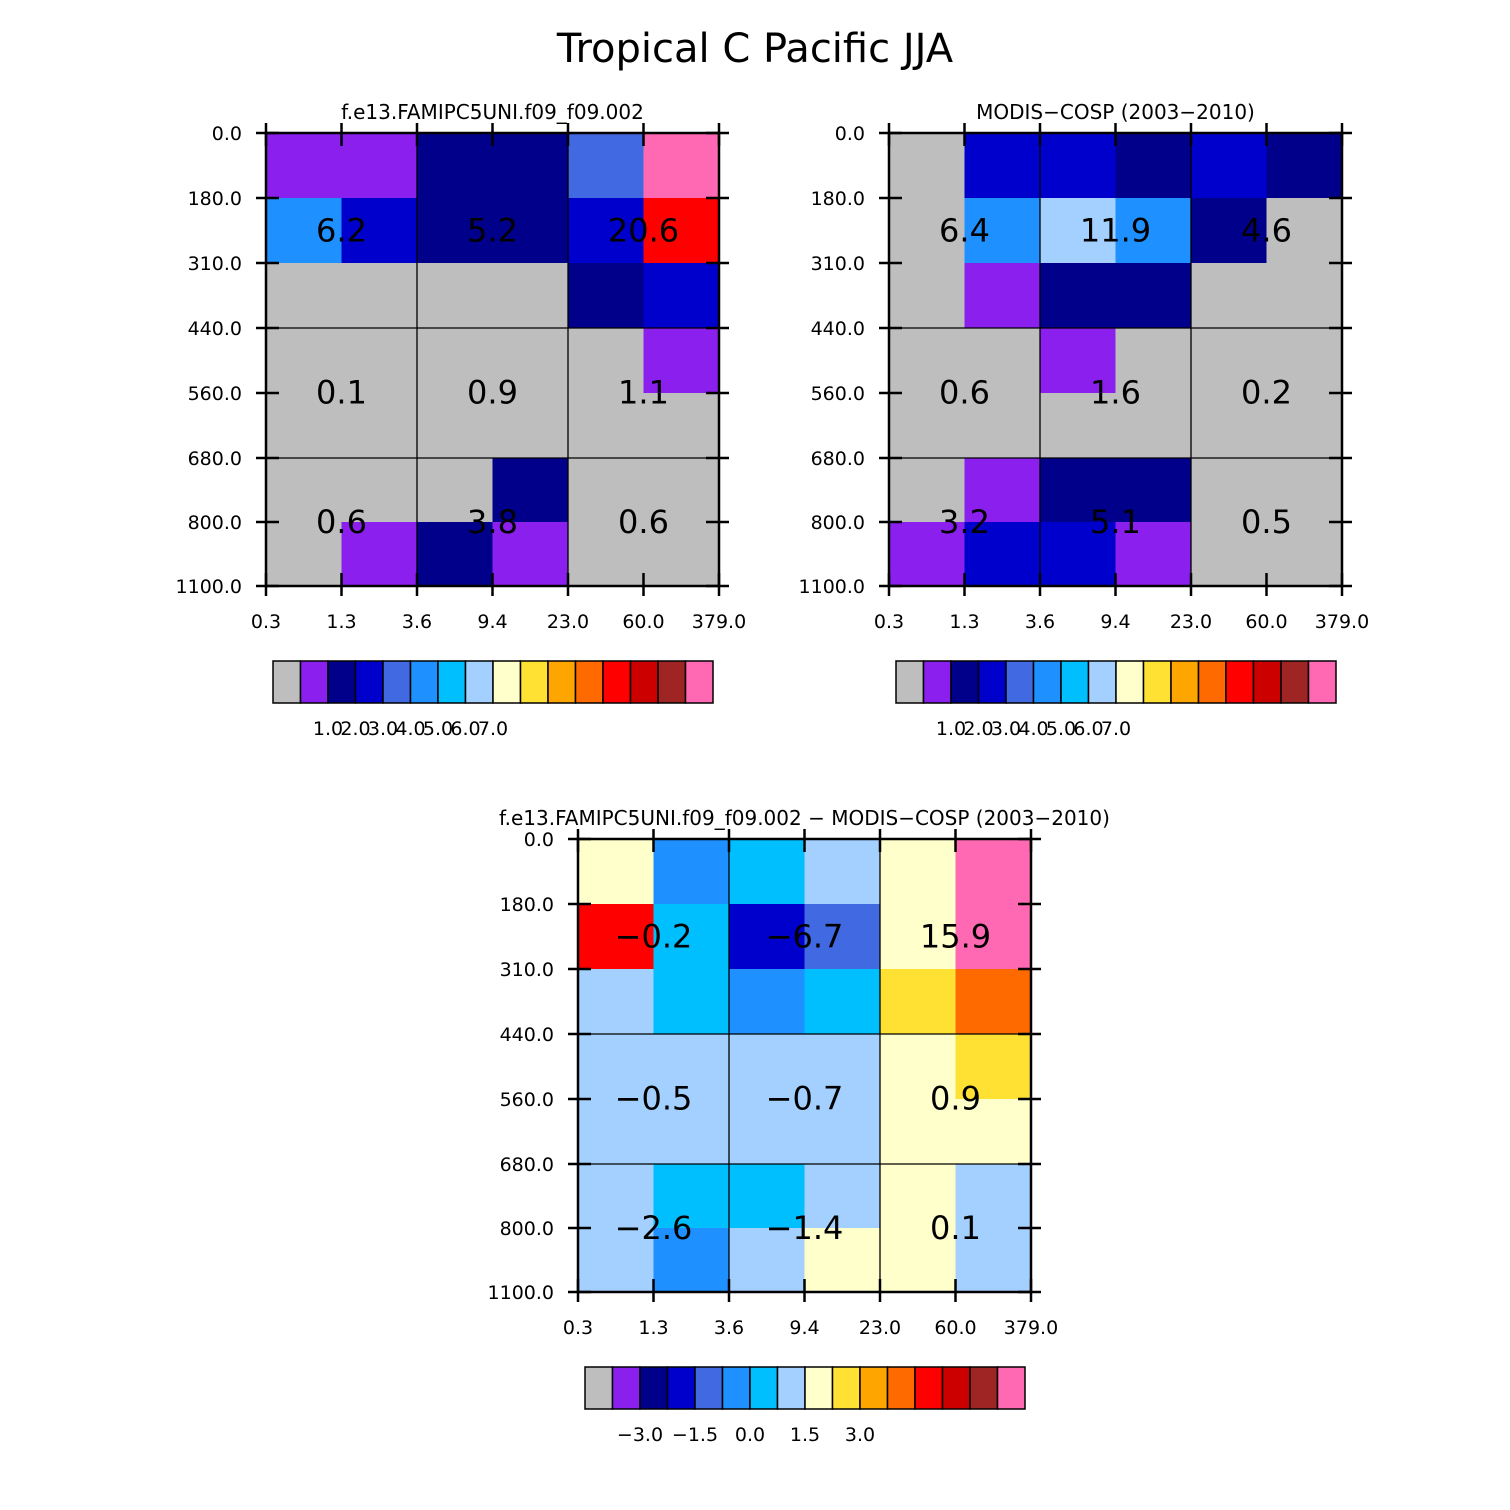 This screenshot has height=1510, width=1510. Describe the element at coordinates (1115, 393) in the screenshot. I see `data-label: 1.6` at that location.